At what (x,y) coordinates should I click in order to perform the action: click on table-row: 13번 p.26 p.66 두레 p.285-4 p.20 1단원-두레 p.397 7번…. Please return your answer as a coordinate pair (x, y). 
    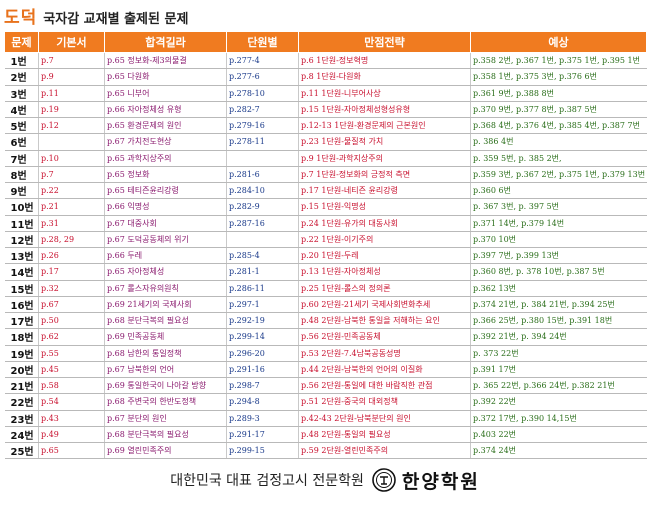
    Looking at the image, I should click on (325, 256).